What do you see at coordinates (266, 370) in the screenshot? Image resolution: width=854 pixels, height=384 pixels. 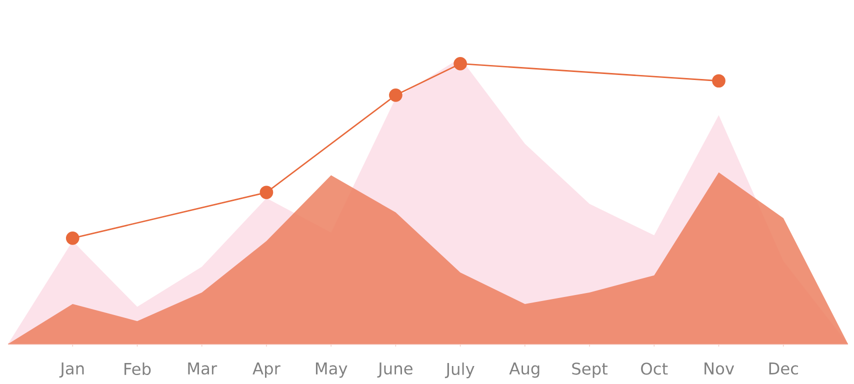 I see `x-tick-label: Apr` at bounding box center [266, 370].